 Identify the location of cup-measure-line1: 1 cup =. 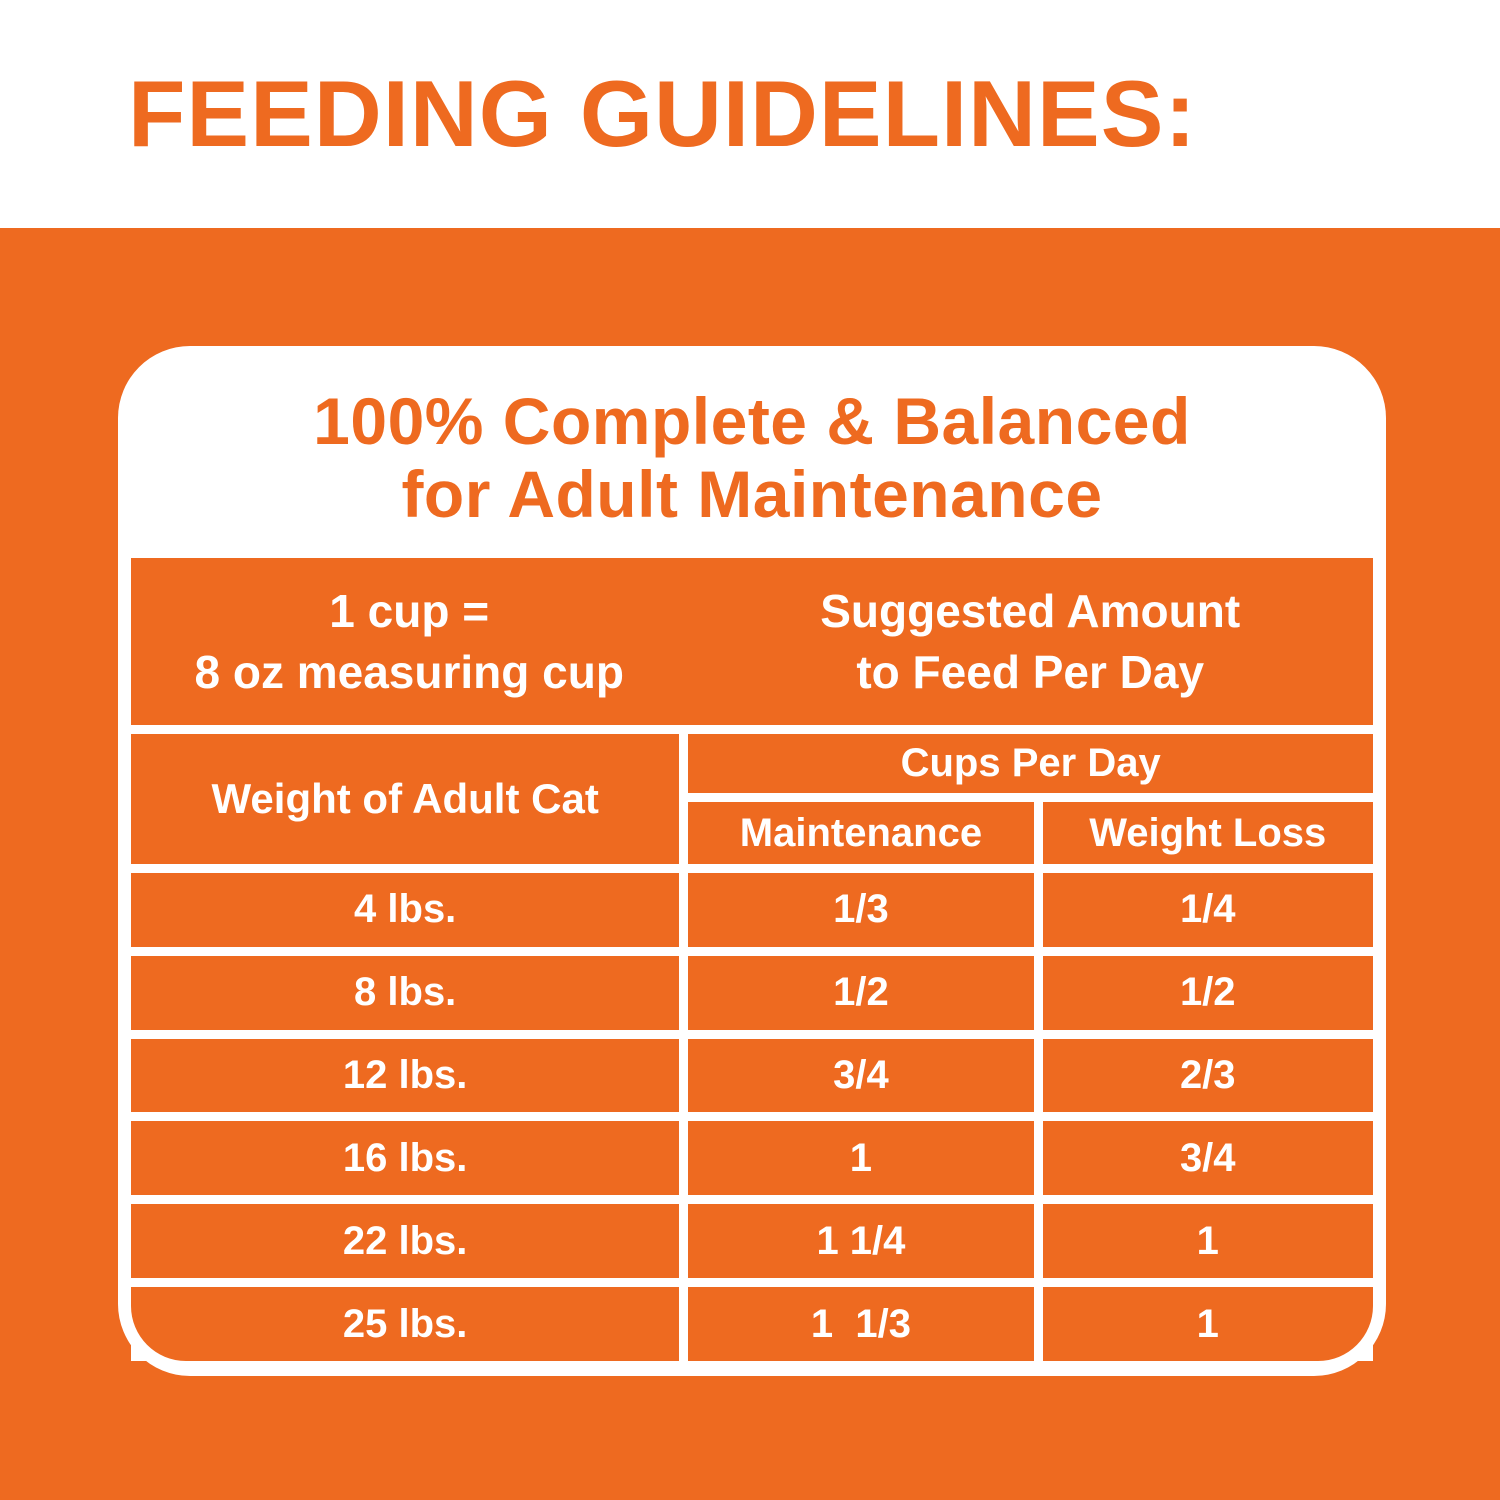
(409, 610).